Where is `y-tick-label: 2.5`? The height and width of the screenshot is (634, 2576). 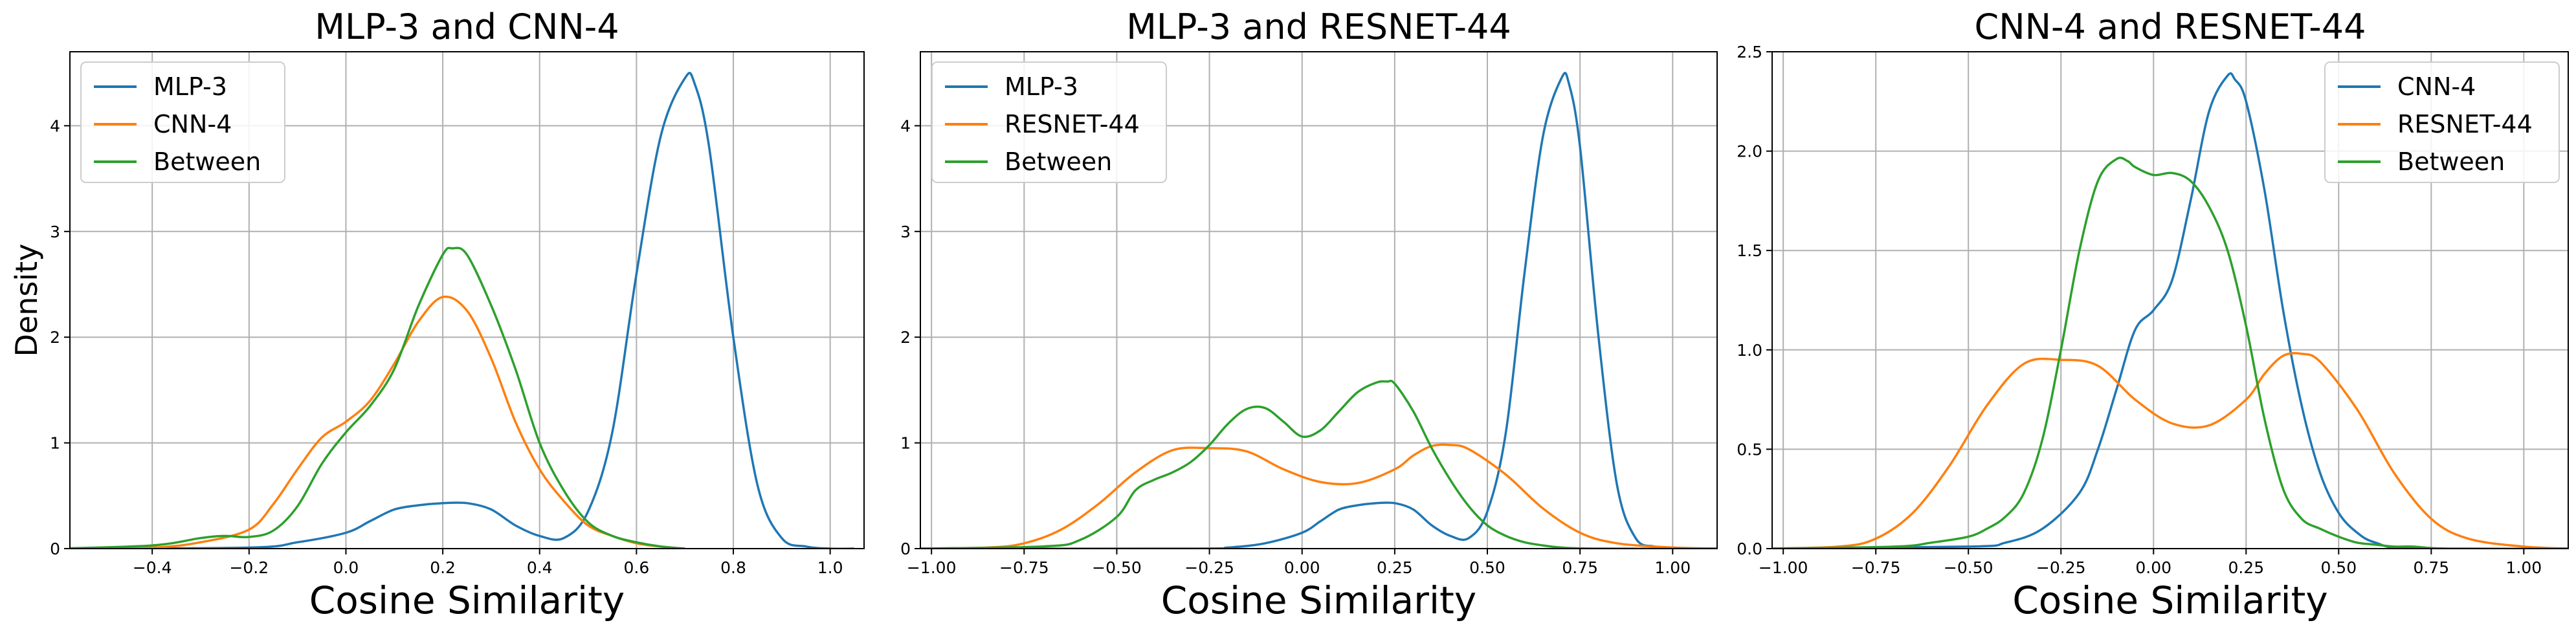
y-tick-label: 2.5 is located at coordinates (1749, 52).